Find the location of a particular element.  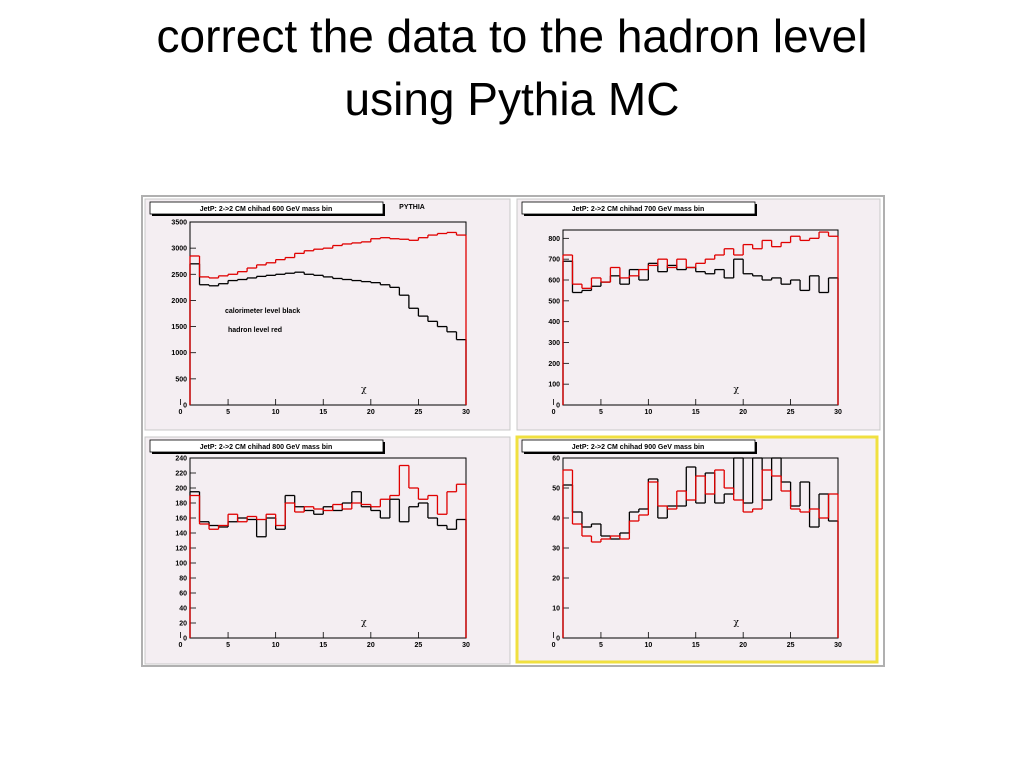

y-tick-label: 2500 is located at coordinates (179, 275).